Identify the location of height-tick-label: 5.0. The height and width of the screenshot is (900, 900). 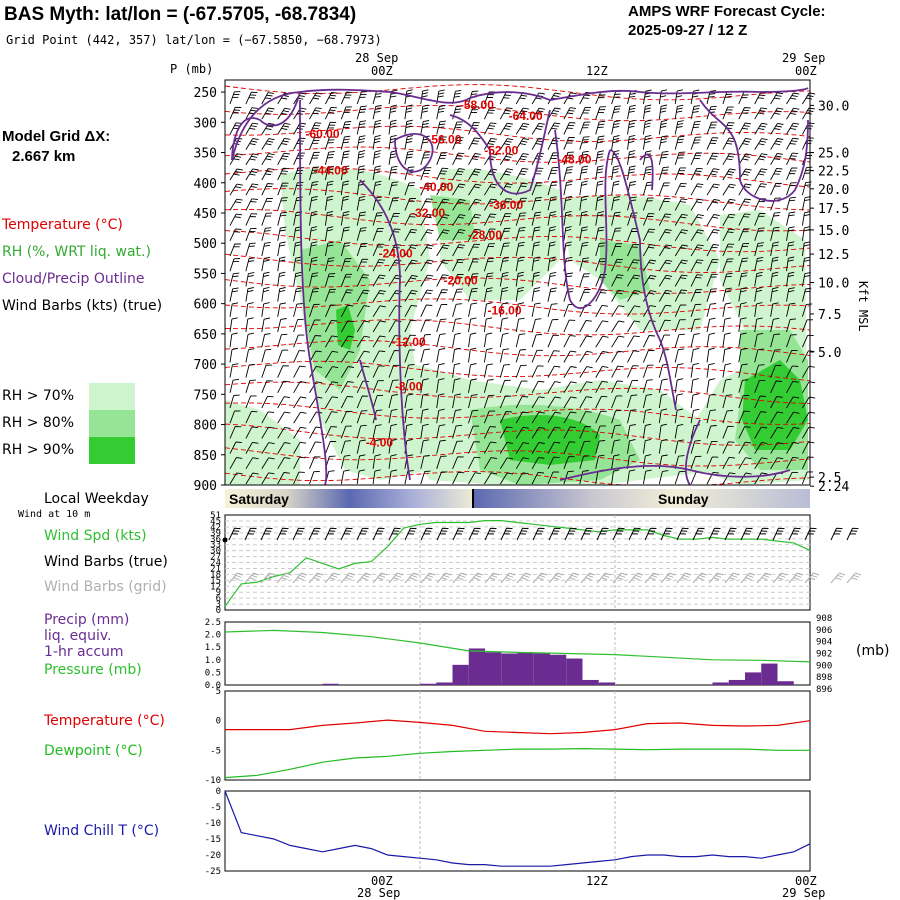
(829, 353).